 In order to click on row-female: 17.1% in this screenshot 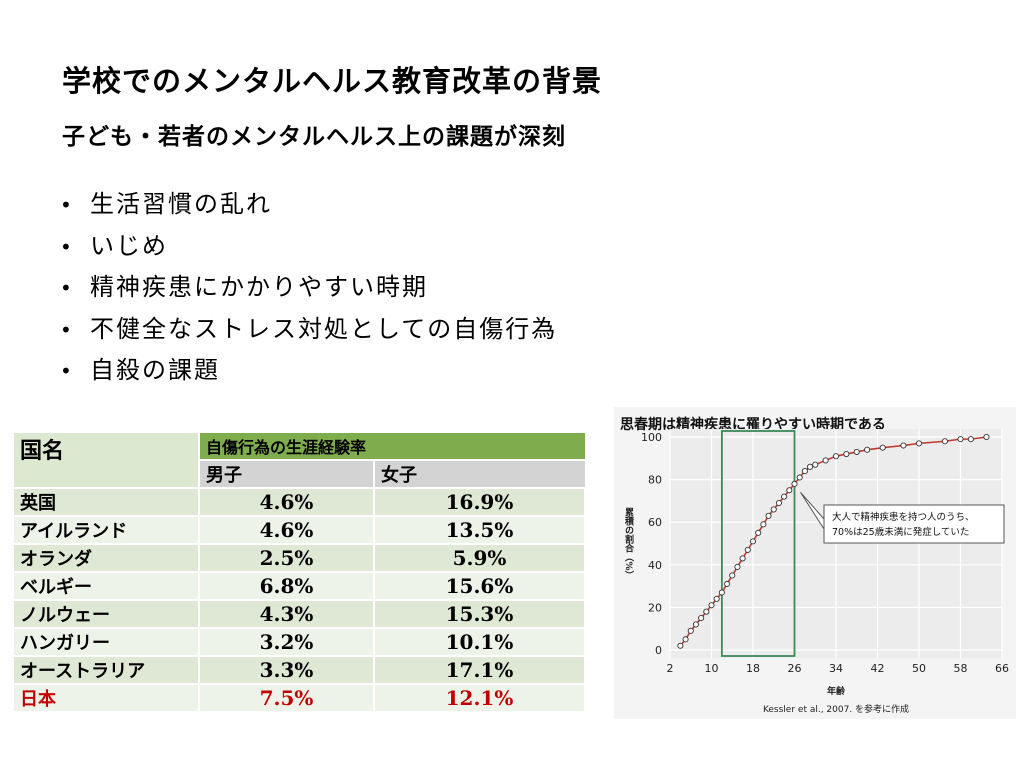, I will do `click(480, 670)`.